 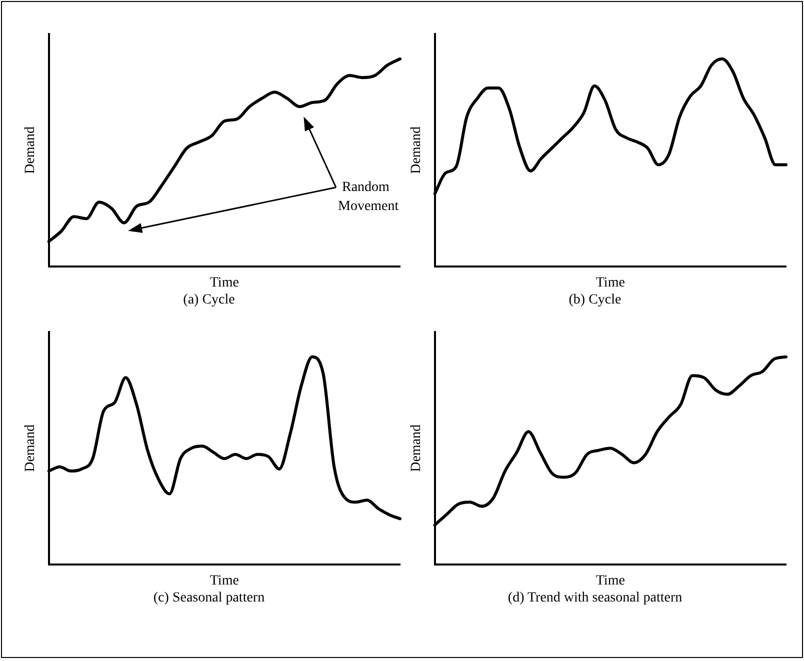 I want to click on text: (b) Cycle, so click(x=595, y=300).